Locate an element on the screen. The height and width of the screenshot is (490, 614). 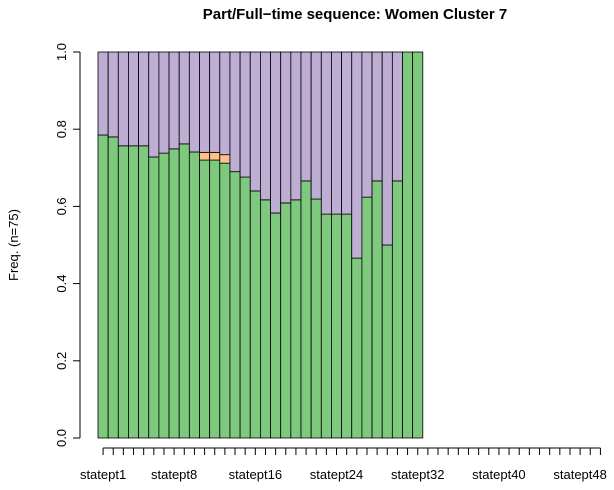
y-tick-label: 0.2 is located at coordinates (61, 361).